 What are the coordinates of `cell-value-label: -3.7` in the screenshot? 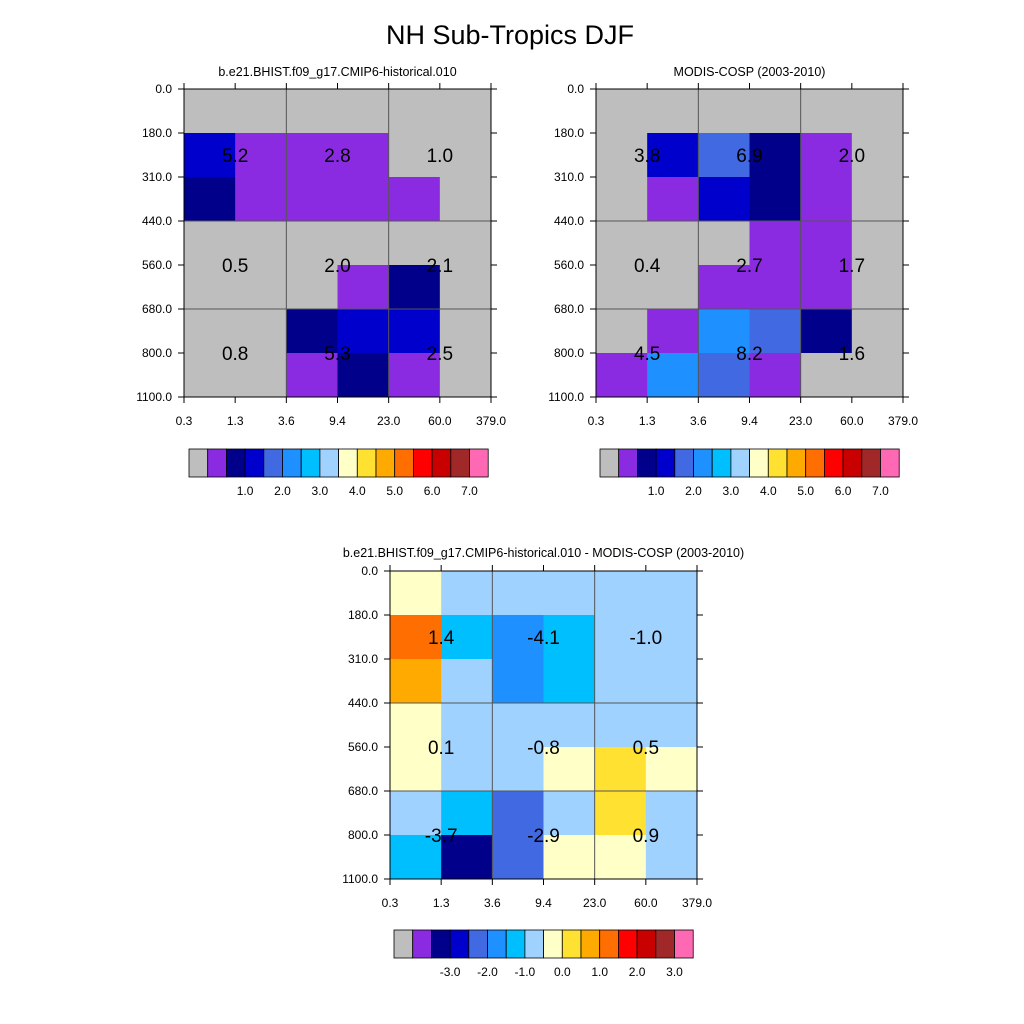 It's located at (441, 836).